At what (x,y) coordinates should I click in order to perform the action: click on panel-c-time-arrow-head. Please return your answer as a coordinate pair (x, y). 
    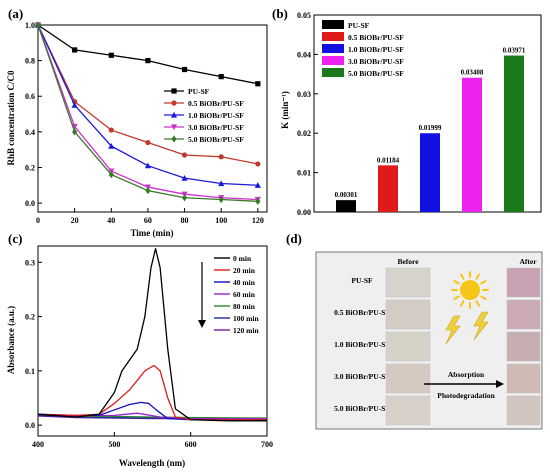
    Looking at the image, I should click on (202, 324).